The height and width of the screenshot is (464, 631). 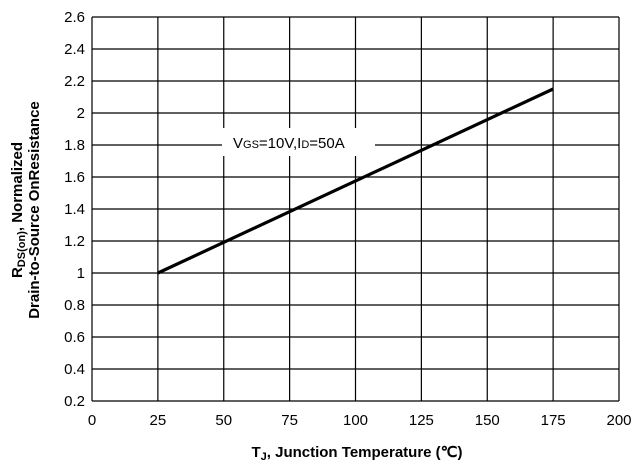 What do you see at coordinates (289, 420) in the screenshot?
I see `x-tick-label: 75` at bounding box center [289, 420].